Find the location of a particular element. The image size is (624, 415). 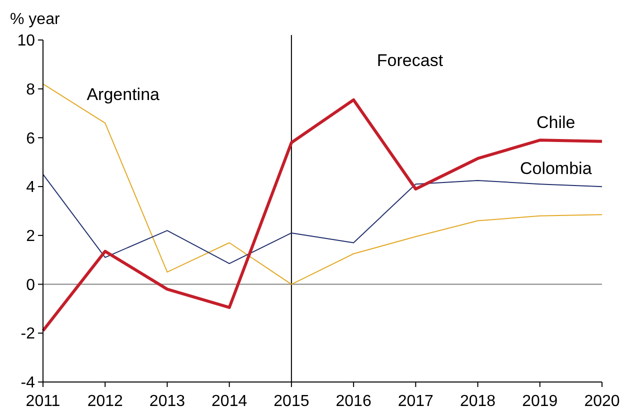

x-tick-label: 2016 is located at coordinates (354, 401).